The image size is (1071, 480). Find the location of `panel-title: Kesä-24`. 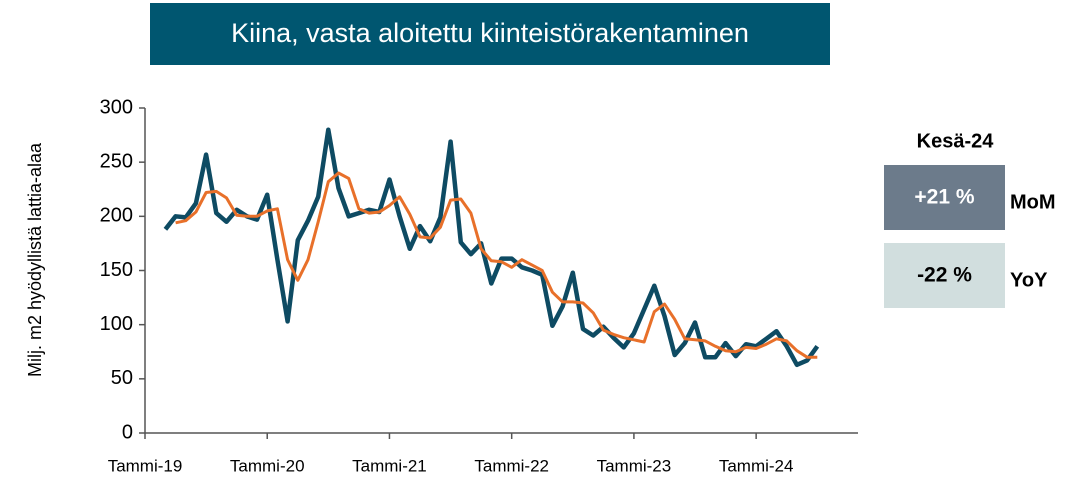

panel-title: Kesä-24 is located at coordinates (956, 141).